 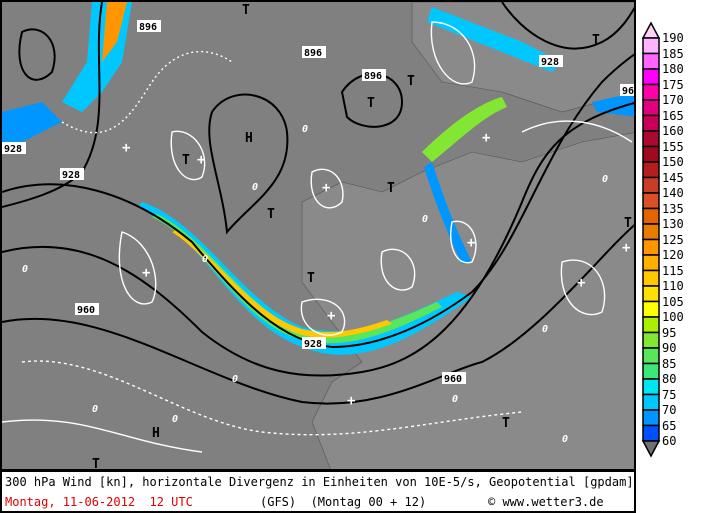 I want to click on legend-label: 75, so click(x=669, y=394).